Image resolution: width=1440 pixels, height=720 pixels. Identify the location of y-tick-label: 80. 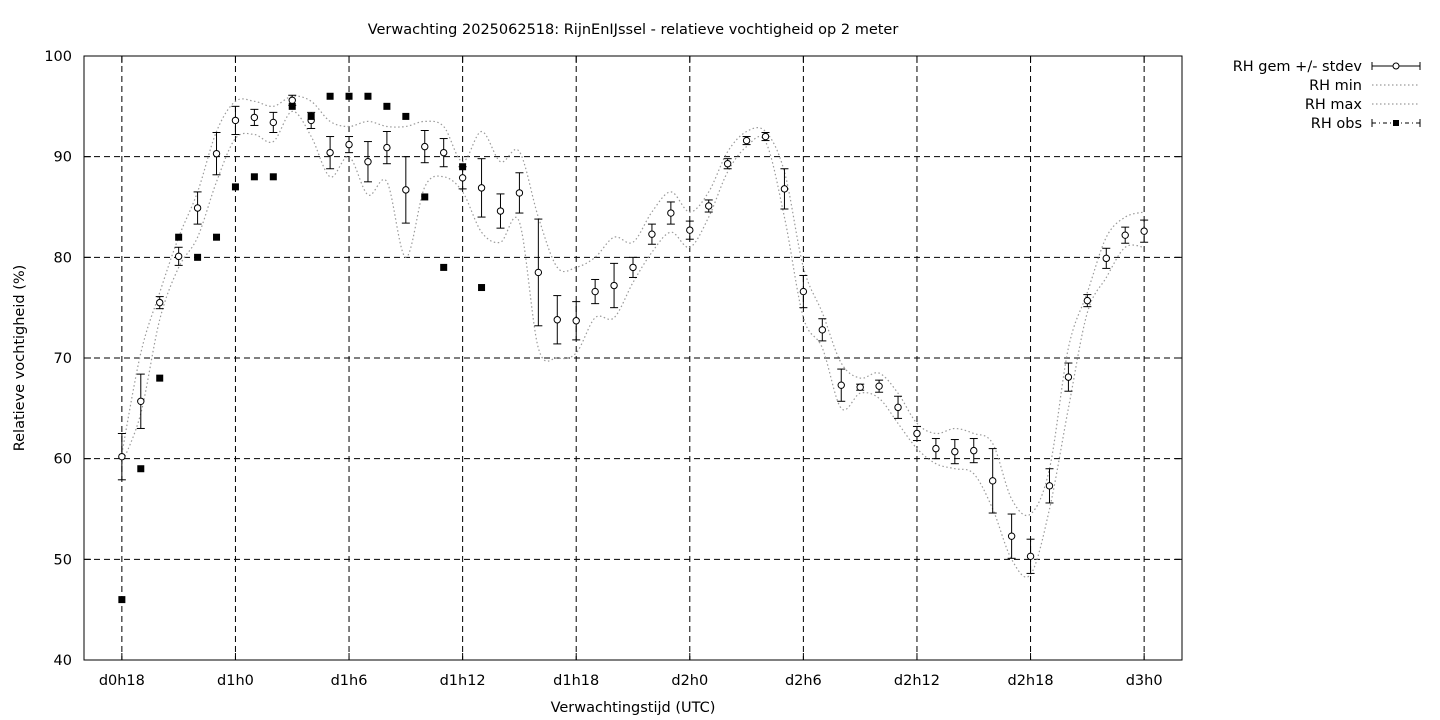
(63, 258).